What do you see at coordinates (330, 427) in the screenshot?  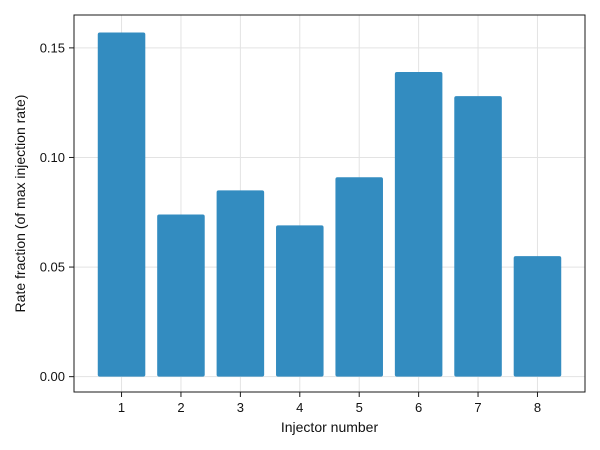 I see `x-axis-title: Injector number` at bounding box center [330, 427].